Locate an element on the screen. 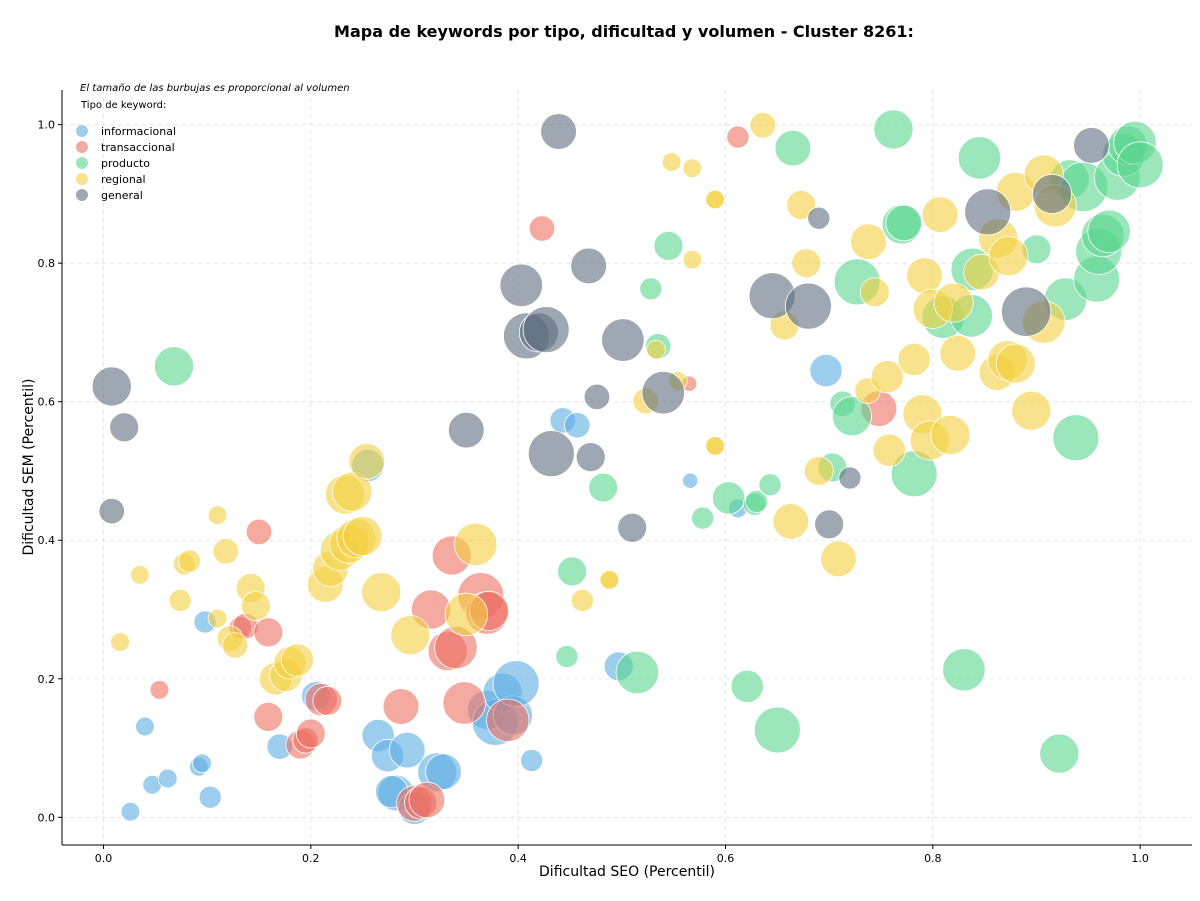 The width and height of the screenshot is (1200, 901). x-tick-label: 0.8 is located at coordinates (933, 858).